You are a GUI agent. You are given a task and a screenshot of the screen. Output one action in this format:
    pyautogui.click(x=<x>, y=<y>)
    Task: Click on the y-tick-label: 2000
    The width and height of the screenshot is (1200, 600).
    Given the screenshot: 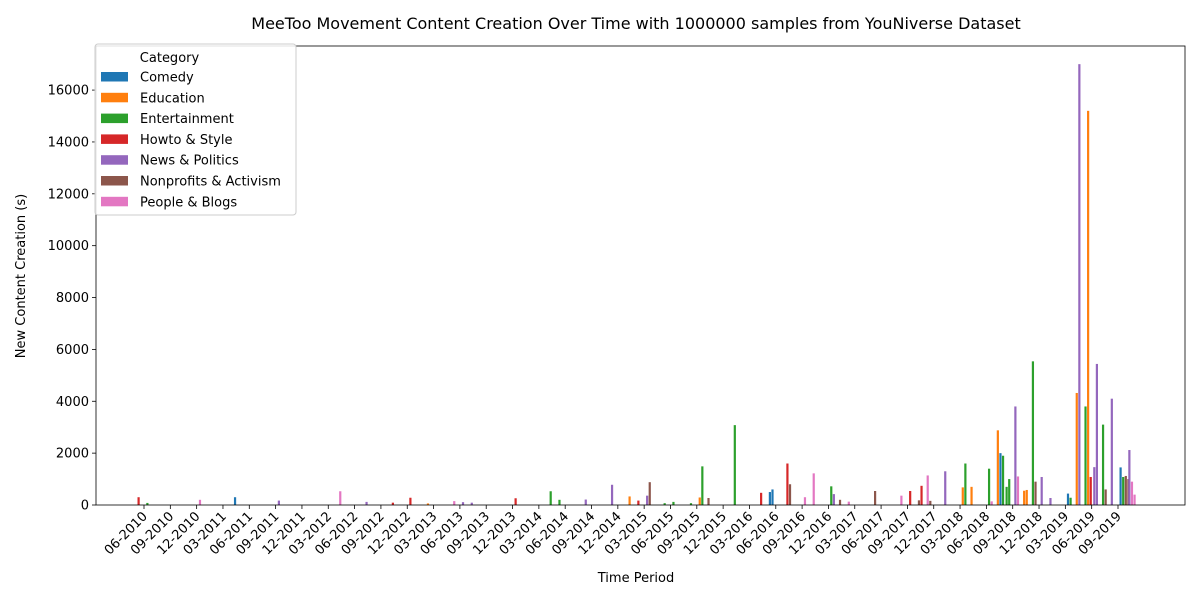 What is the action you would take?
    pyautogui.click(x=72, y=454)
    